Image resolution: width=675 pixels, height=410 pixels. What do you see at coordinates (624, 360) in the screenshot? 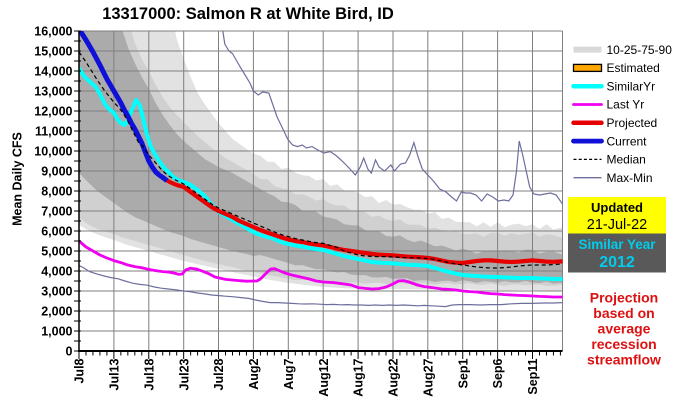
I see `svg-text: streamflow` at bounding box center [624, 360].